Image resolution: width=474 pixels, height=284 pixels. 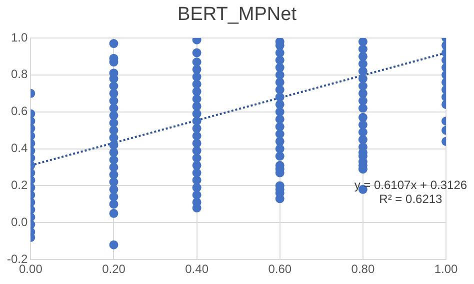 What do you see at coordinates (19, 221) in the screenshot?
I see `y-tick-label: 0.0` at bounding box center [19, 221].